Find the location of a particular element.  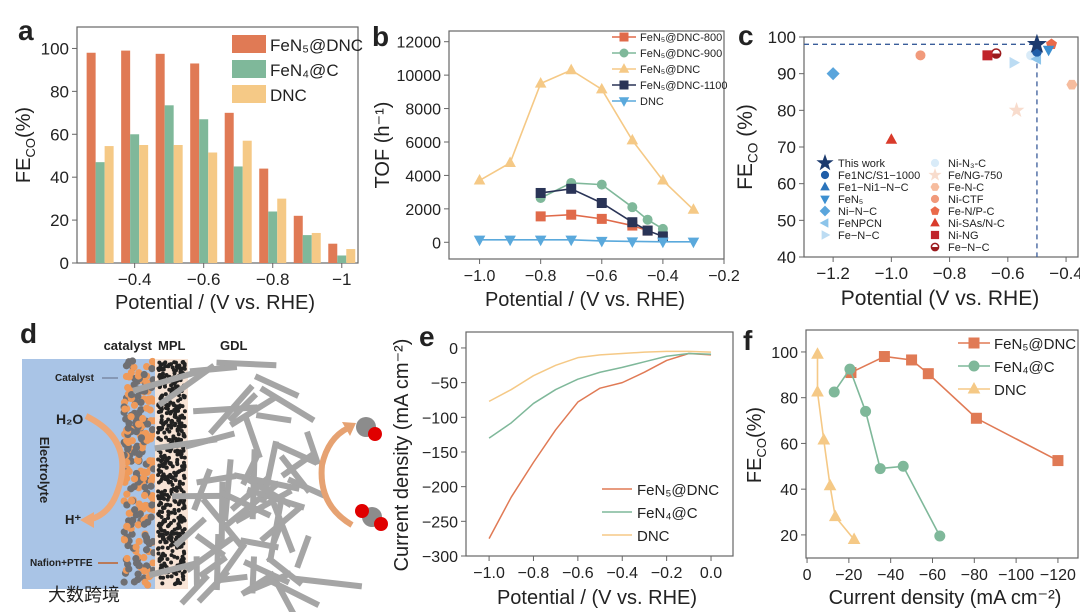

binder-label: Nafion+PTFE is located at coordinates (61, 563).